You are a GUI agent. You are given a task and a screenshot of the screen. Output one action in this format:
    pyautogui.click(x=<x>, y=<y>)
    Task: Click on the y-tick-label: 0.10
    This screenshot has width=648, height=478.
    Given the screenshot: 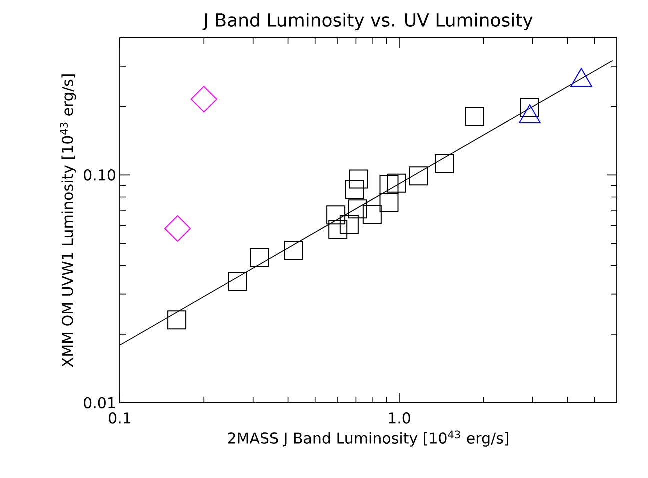 What is the action you would take?
    pyautogui.click(x=100, y=175)
    